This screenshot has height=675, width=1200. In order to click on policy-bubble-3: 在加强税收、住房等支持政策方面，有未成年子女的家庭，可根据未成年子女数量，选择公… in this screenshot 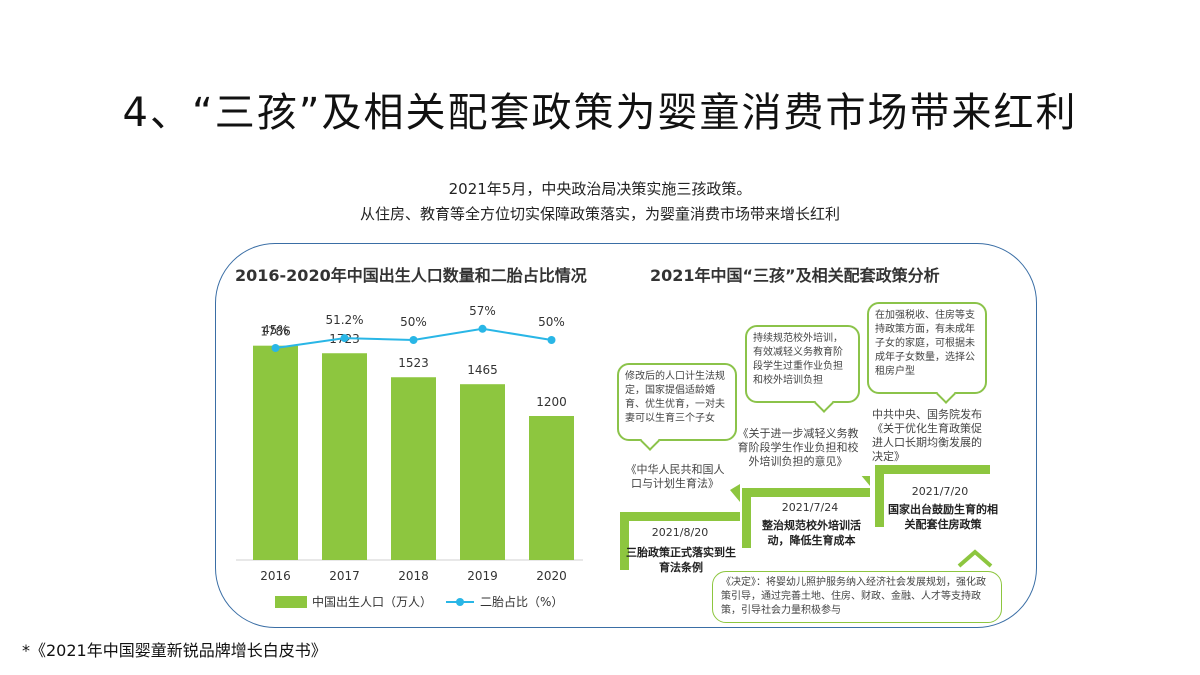, I will do `click(927, 348)`.